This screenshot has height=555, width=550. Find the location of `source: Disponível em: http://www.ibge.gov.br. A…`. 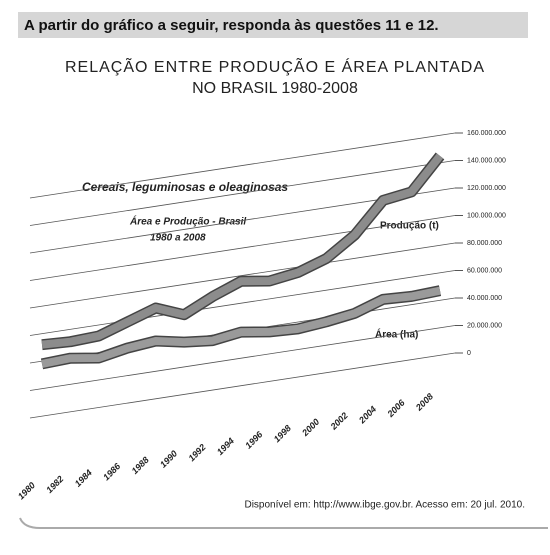

source: Disponível em: http://www.ibge.gov.br. A… is located at coordinates (384, 505).